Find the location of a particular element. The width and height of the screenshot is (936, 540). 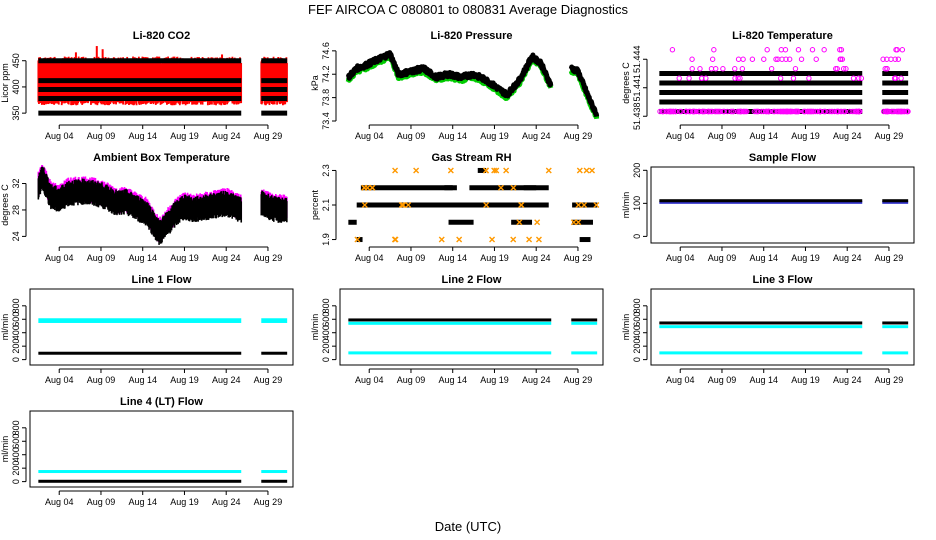

y-axis-label: degrees C is located at coordinates (626, 83).